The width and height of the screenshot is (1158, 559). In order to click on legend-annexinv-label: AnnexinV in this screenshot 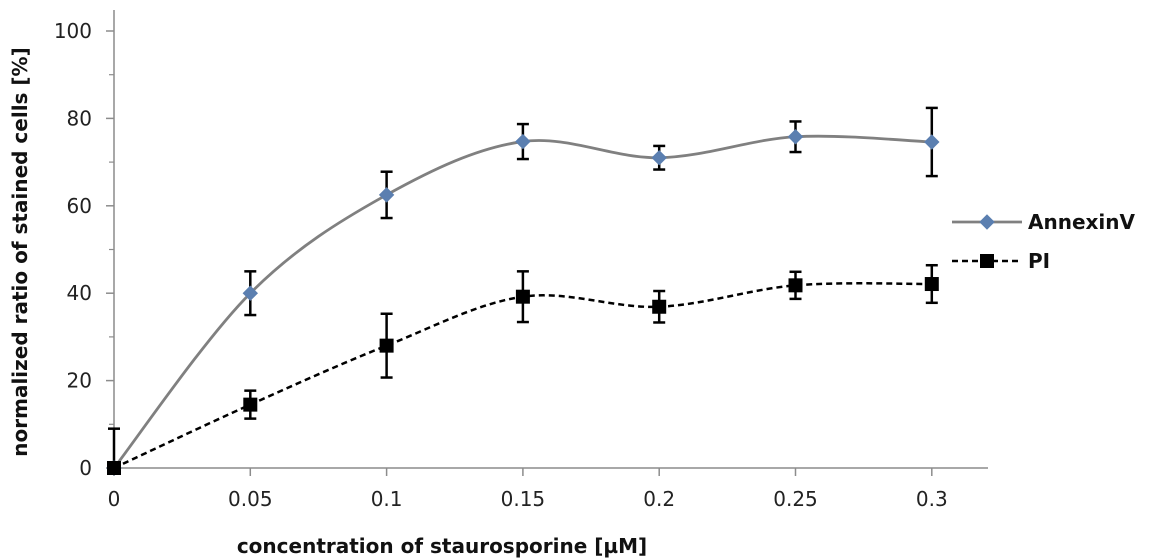, I will do `click(1082, 222)`.